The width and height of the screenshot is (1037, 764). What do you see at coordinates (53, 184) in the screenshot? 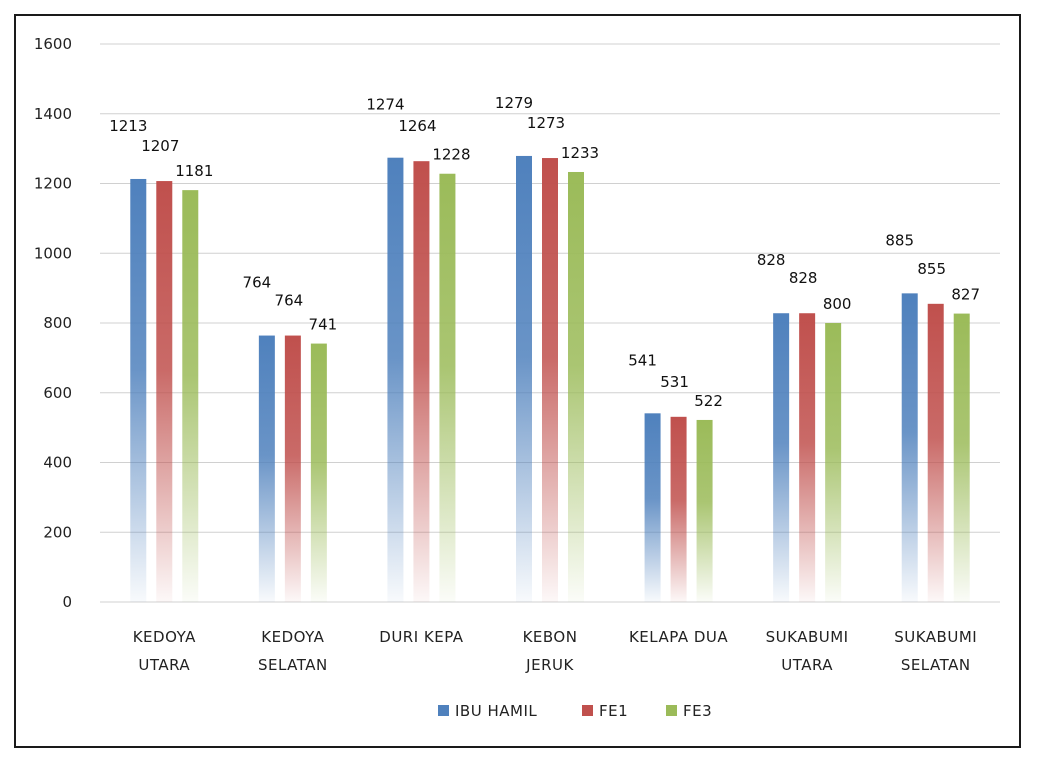
I see `y-tick-label: 1200` at bounding box center [53, 184].